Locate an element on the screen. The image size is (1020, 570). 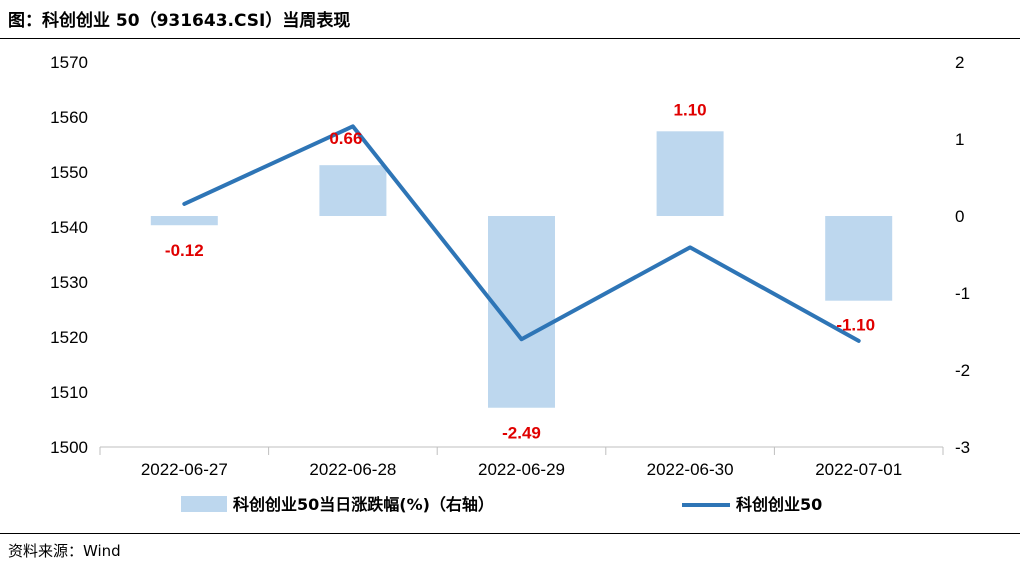
data-label-2022-07-01: -1.10 is located at coordinates (855, 325).